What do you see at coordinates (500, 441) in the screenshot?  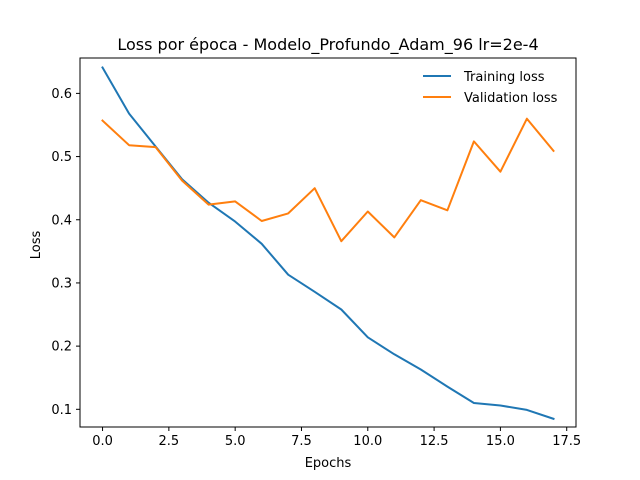 I see `x-tick-label: 15.0` at bounding box center [500, 441].